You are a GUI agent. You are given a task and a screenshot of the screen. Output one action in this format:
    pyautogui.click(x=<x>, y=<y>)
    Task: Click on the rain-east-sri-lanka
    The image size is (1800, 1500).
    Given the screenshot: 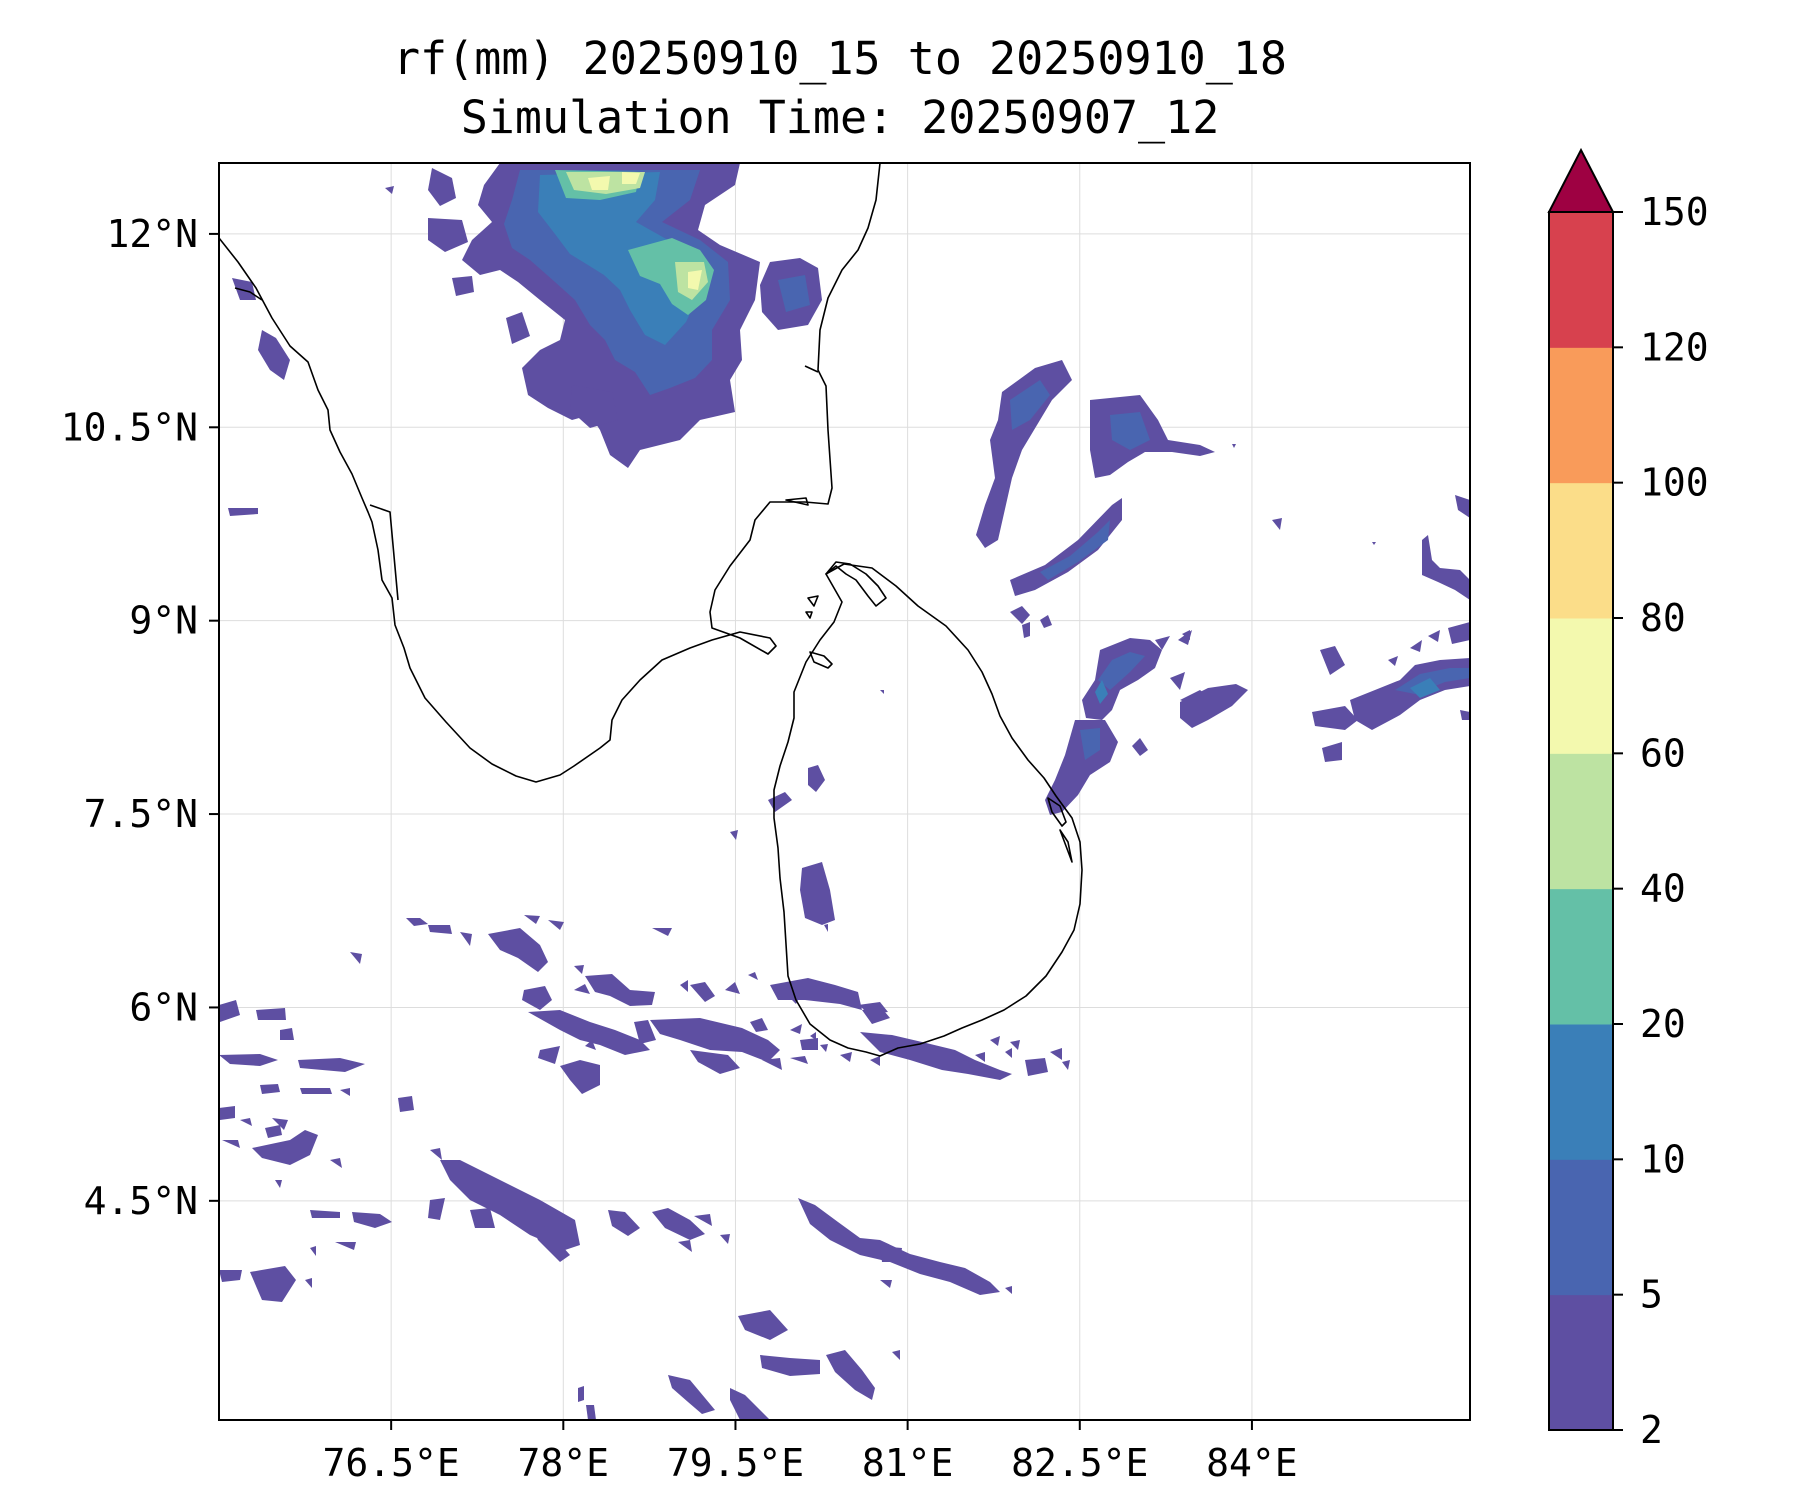 What is the action you would take?
    pyautogui.click(x=1223, y=587)
    